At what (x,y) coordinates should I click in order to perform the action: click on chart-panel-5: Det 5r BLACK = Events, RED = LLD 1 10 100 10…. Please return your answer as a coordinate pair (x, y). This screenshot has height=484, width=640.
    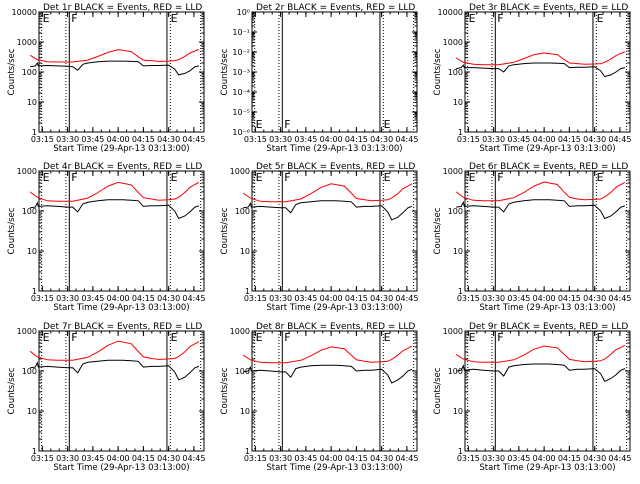
    Looking at the image, I should click on (319, 237).